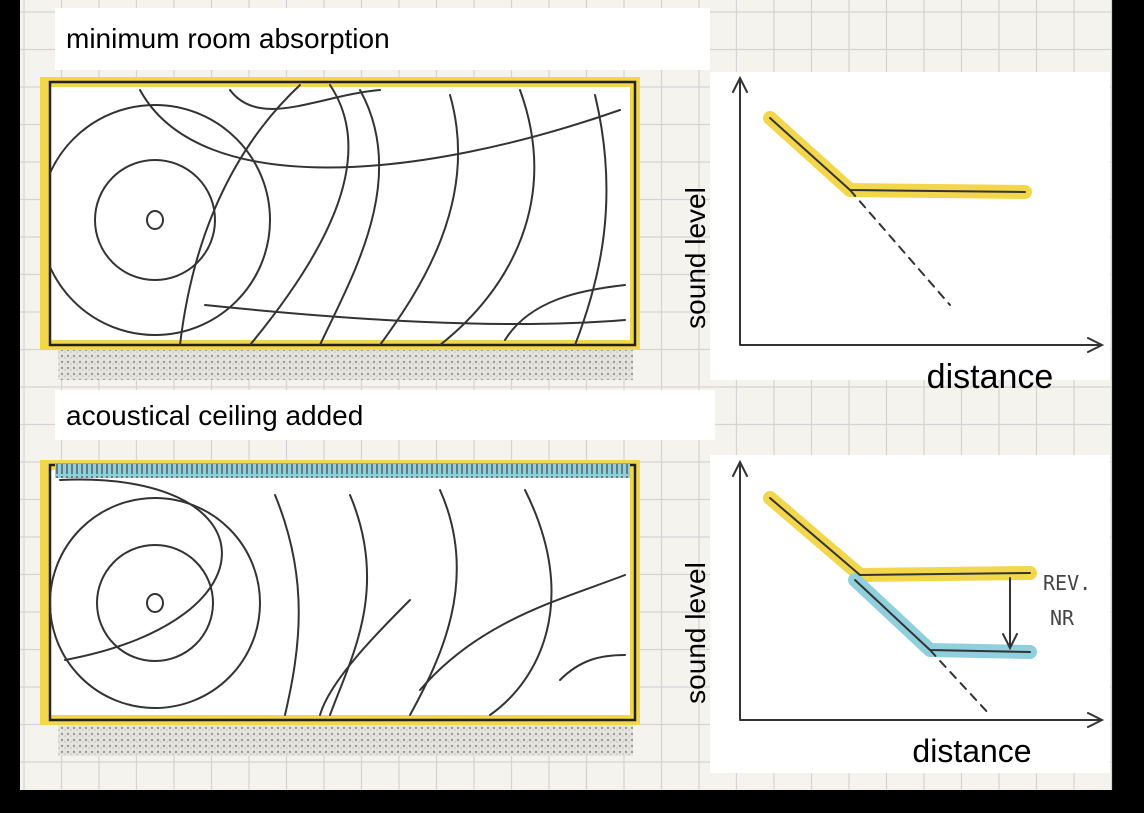  Describe the element at coordinates (1067, 583) in the screenshot. I see `annotation: REV.` at that location.